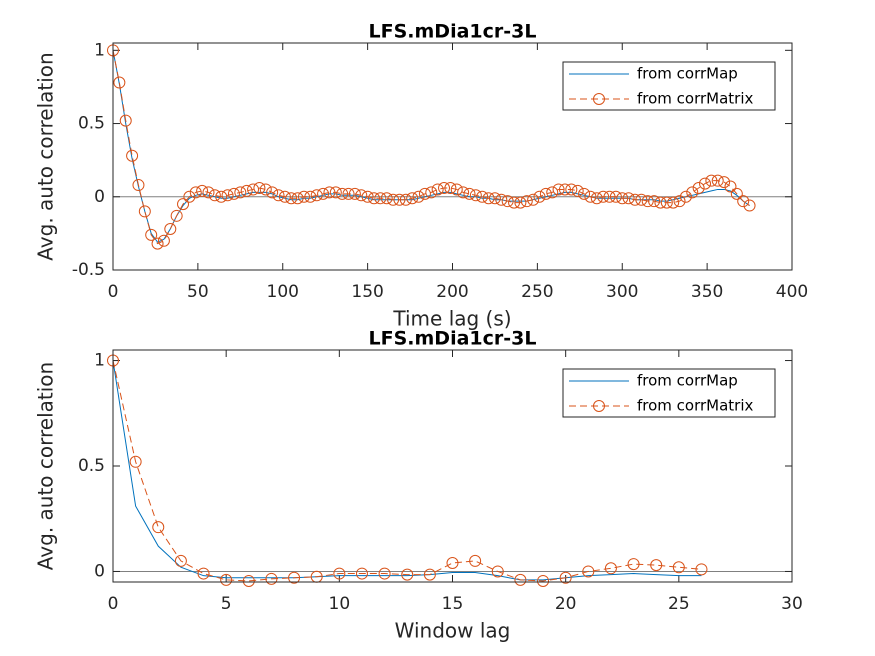  What do you see at coordinates (792, 292) in the screenshot?
I see `x-tick-label: 400` at bounding box center [792, 292].